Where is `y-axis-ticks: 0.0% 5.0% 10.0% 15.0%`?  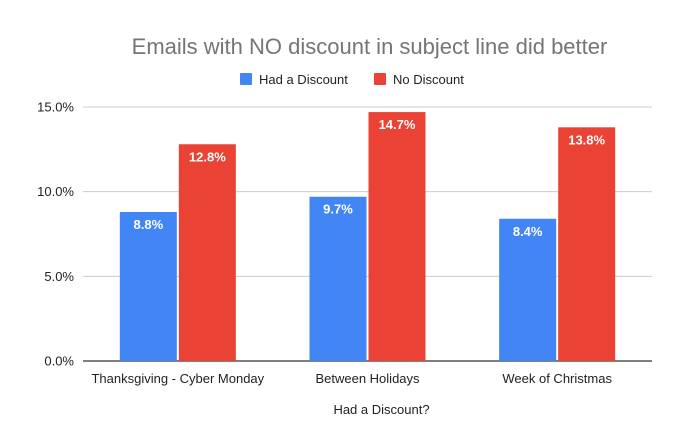
y-axis-ticks: 0.0% 5.0% 10.0% 15.0% is located at coordinates (55, 234).